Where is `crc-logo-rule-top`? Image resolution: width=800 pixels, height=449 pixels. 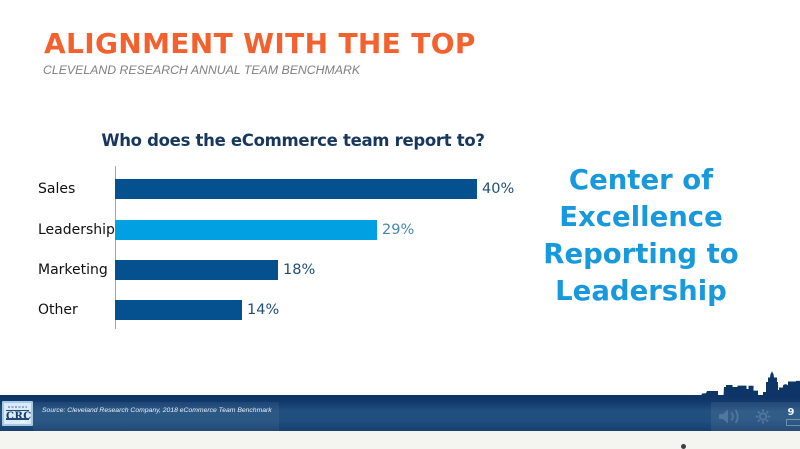
crc-logo-rule-top is located at coordinates (17, 410).